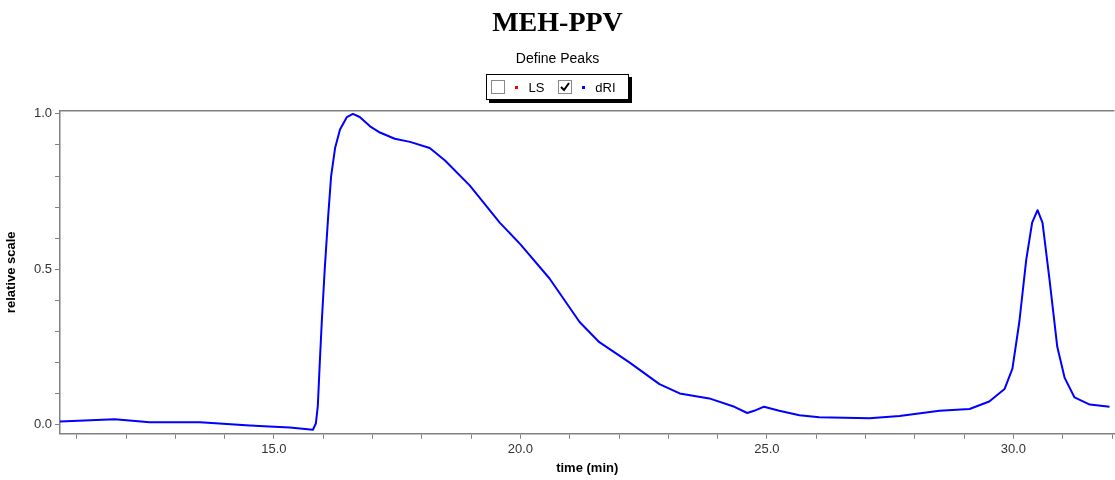 Image resolution: width=1115 pixels, height=480 pixels. What do you see at coordinates (587, 467) in the screenshot?
I see `x-axis-title: time (min)` at bounding box center [587, 467].